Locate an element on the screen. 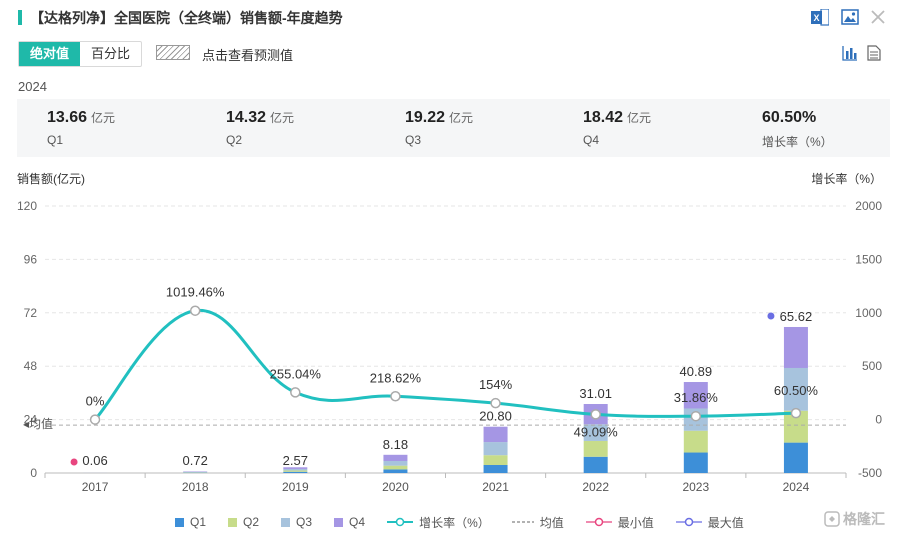 This screenshot has height=535, width=899. card-value: 13.66 is located at coordinates (67, 117).